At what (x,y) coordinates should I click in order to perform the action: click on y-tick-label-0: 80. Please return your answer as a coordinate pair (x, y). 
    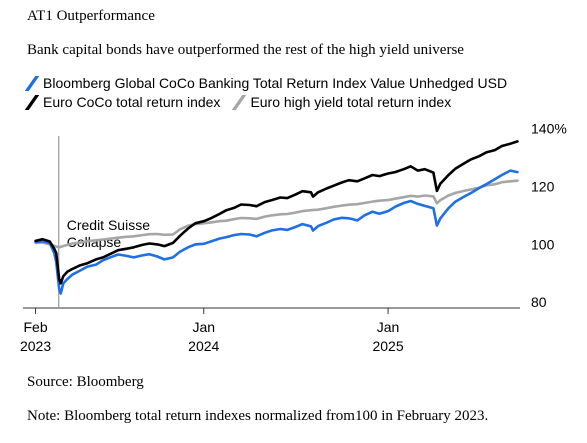
    Looking at the image, I should click on (539, 302).